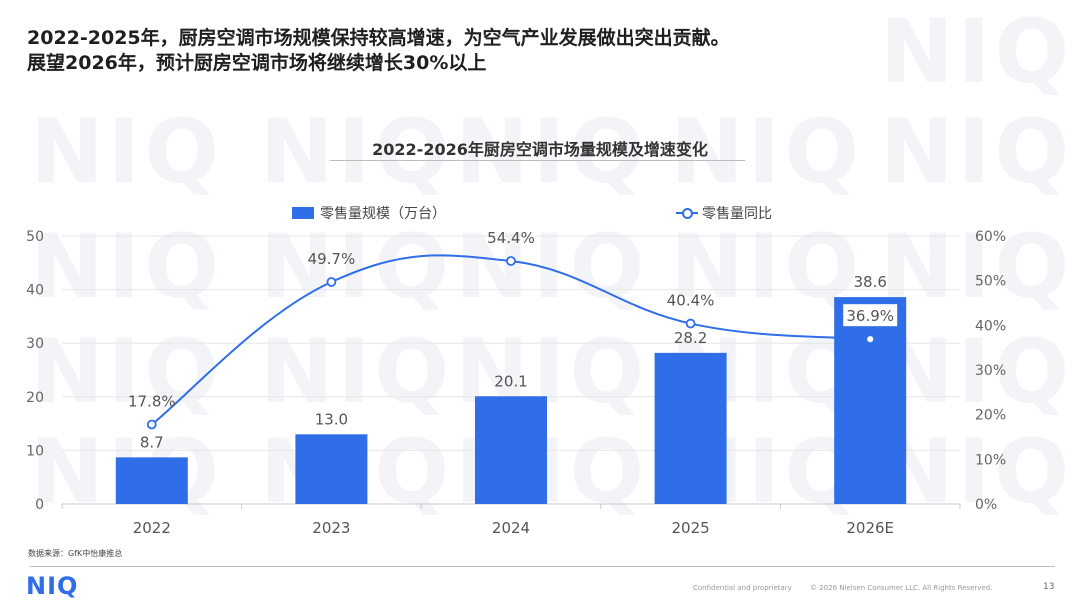 The width and height of the screenshot is (1080, 608). What do you see at coordinates (690, 338) in the screenshot?
I see `bar-value-label: 28.2` at bounding box center [690, 338].